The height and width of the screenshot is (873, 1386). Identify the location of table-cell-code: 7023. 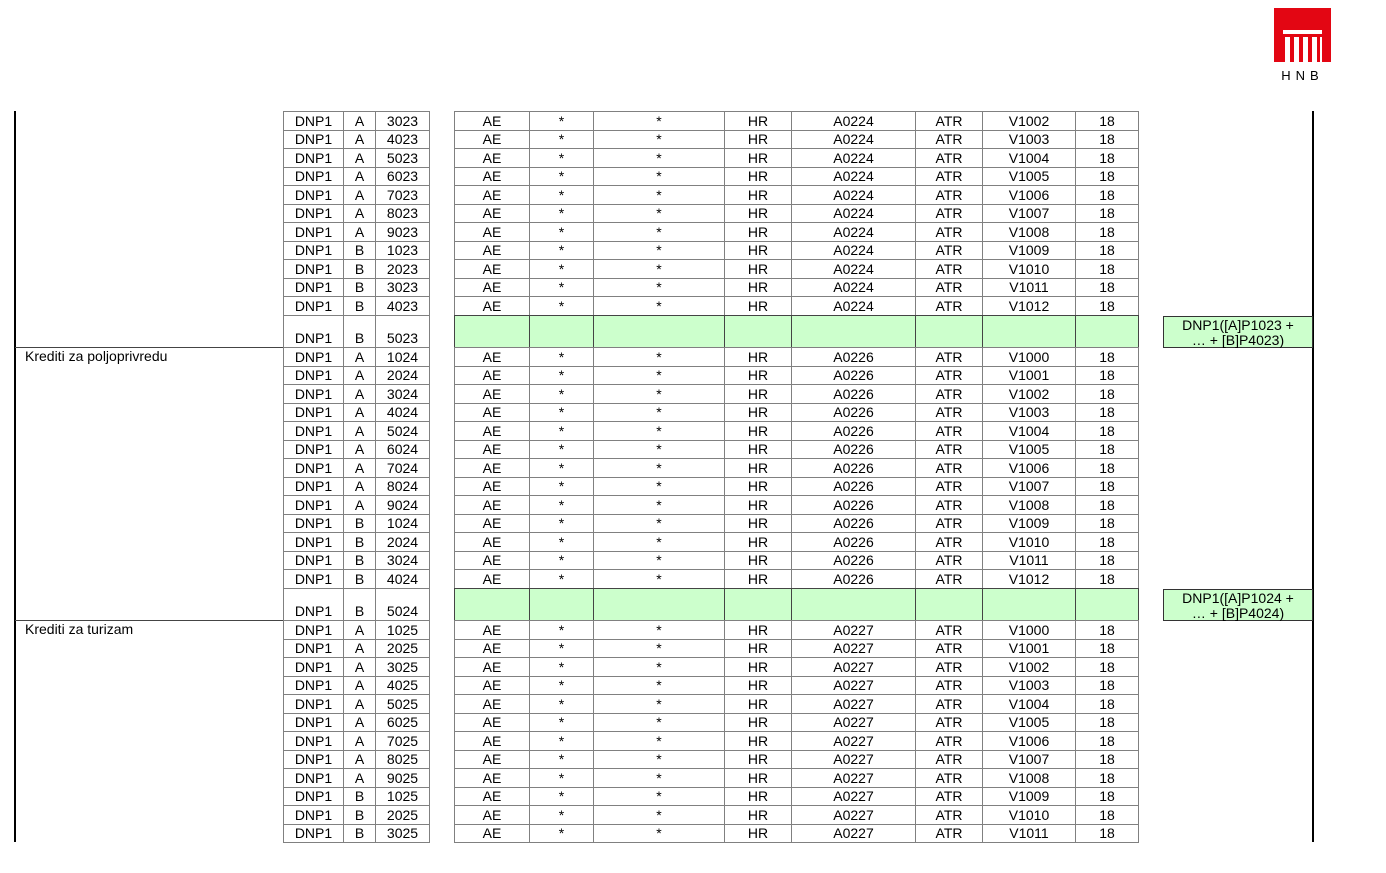
(402, 195).